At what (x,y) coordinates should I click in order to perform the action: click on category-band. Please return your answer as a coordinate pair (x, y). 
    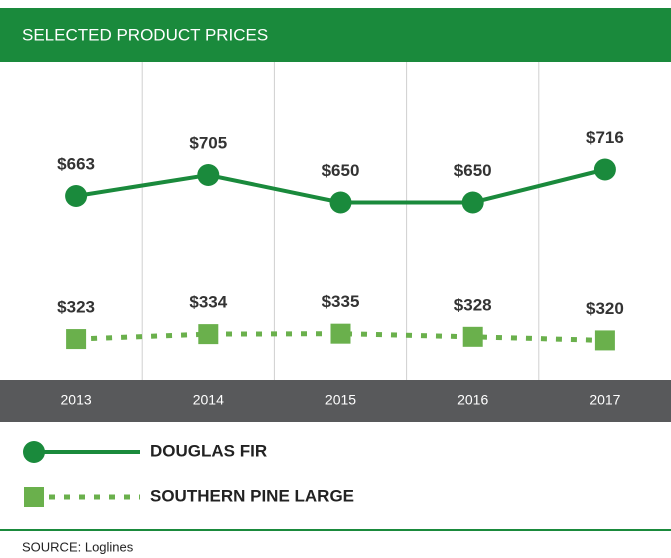
    Looking at the image, I should click on (335, 401).